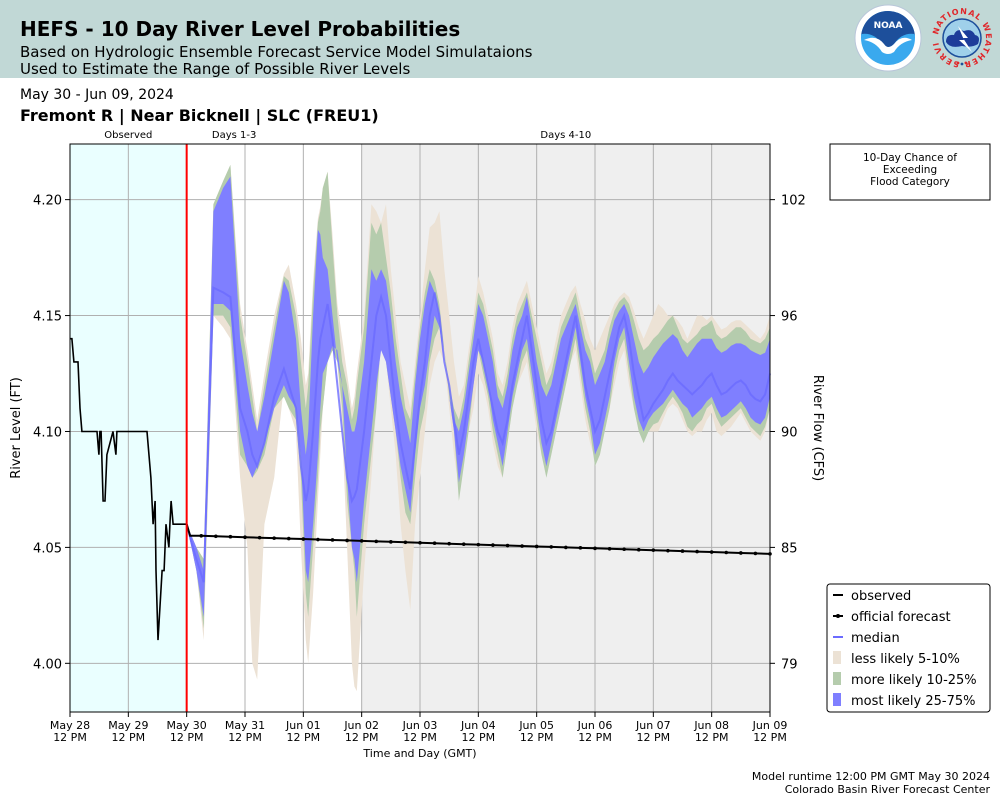  I want to click on region-label: Days 1-3, so click(234, 135).